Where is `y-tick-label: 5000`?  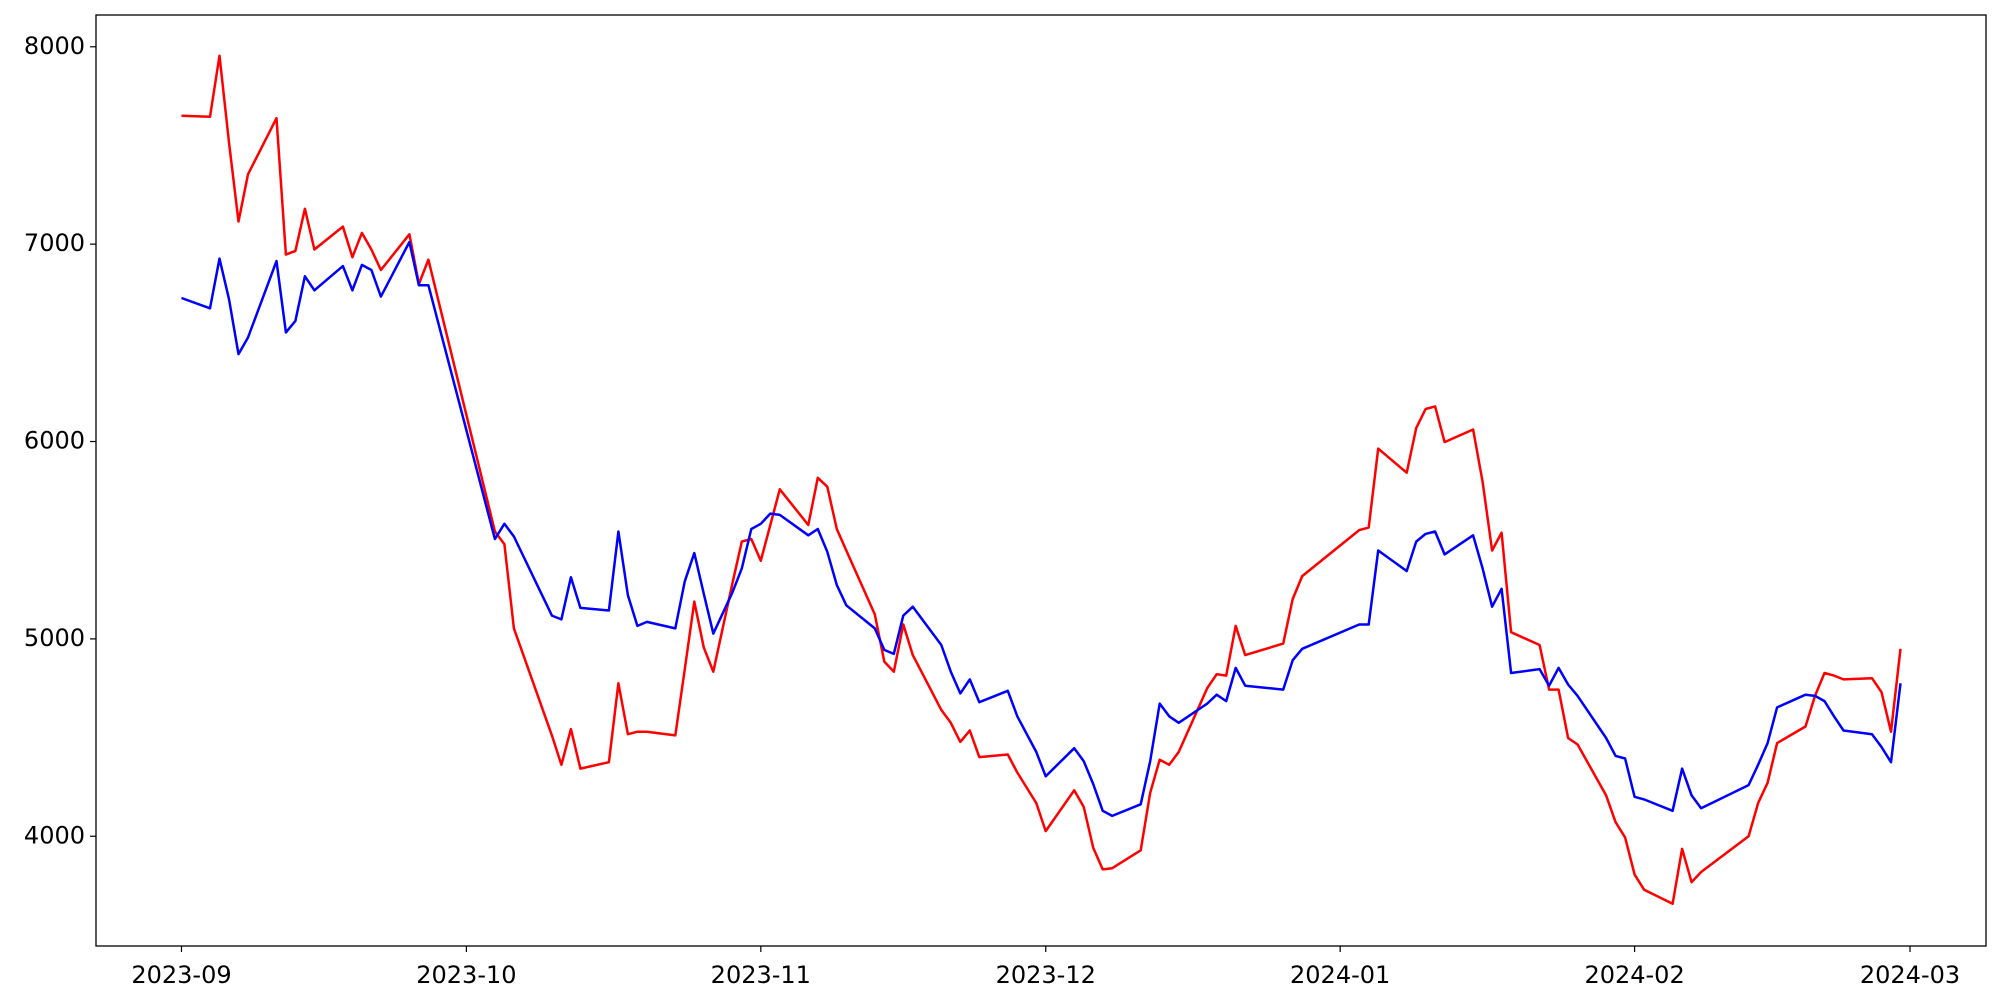 y-tick-label: 5000 is located at coordinates (54, 638).